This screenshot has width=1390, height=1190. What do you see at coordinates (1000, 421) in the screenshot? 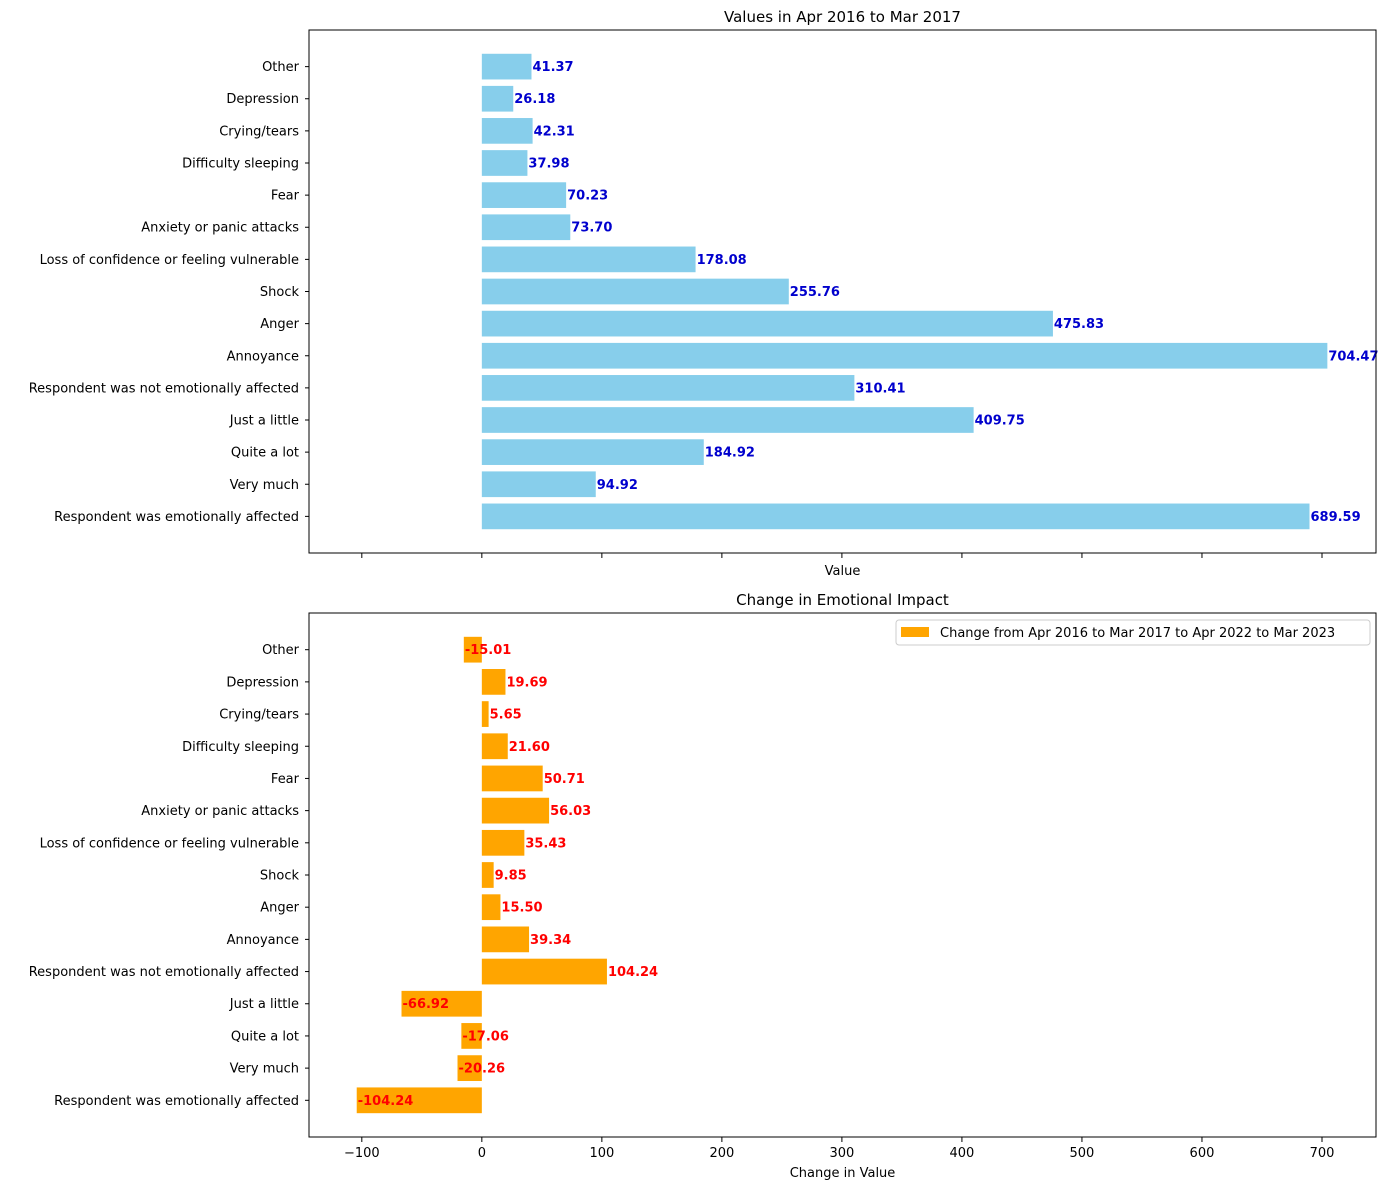
I see `data-label-3: 409.75` at bounding box center [1000, 421].